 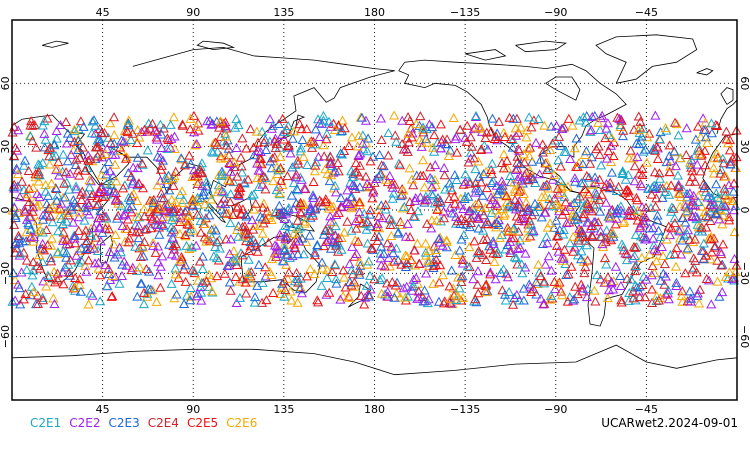 What do you see at coordinates (103, 409) in the screenshot?
I see `lon-tick-label-bottom: 45` at bounding box center [103, 409].